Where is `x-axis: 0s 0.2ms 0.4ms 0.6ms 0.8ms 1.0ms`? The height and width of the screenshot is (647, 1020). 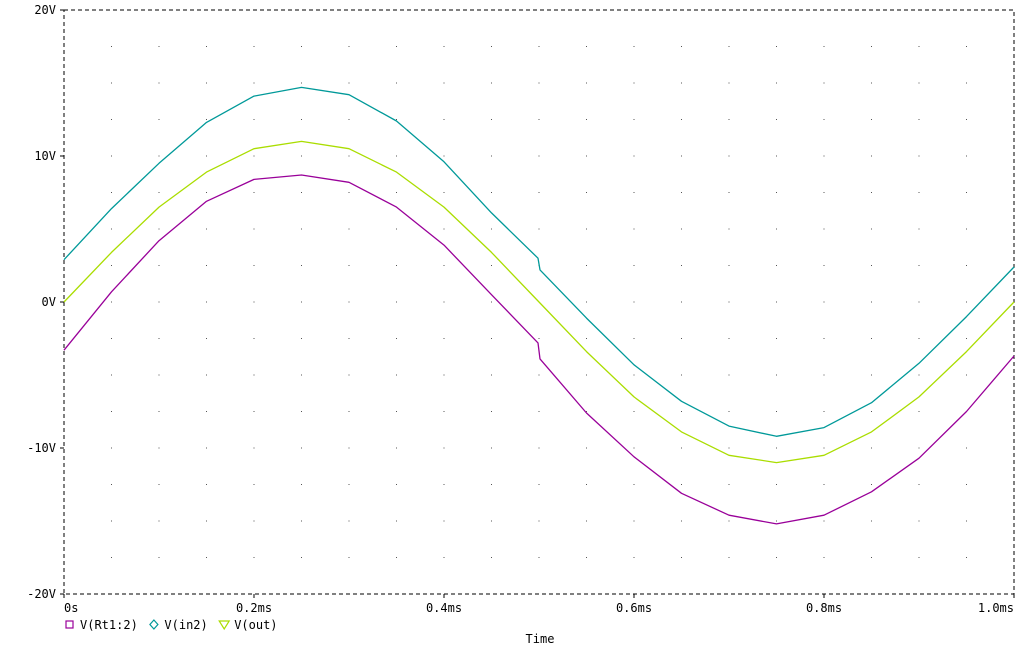 x-axis: 0s 0.2ms 0.4ms 0.6ms 0.8ms 1.0ms is located at coordinates (539, 604).